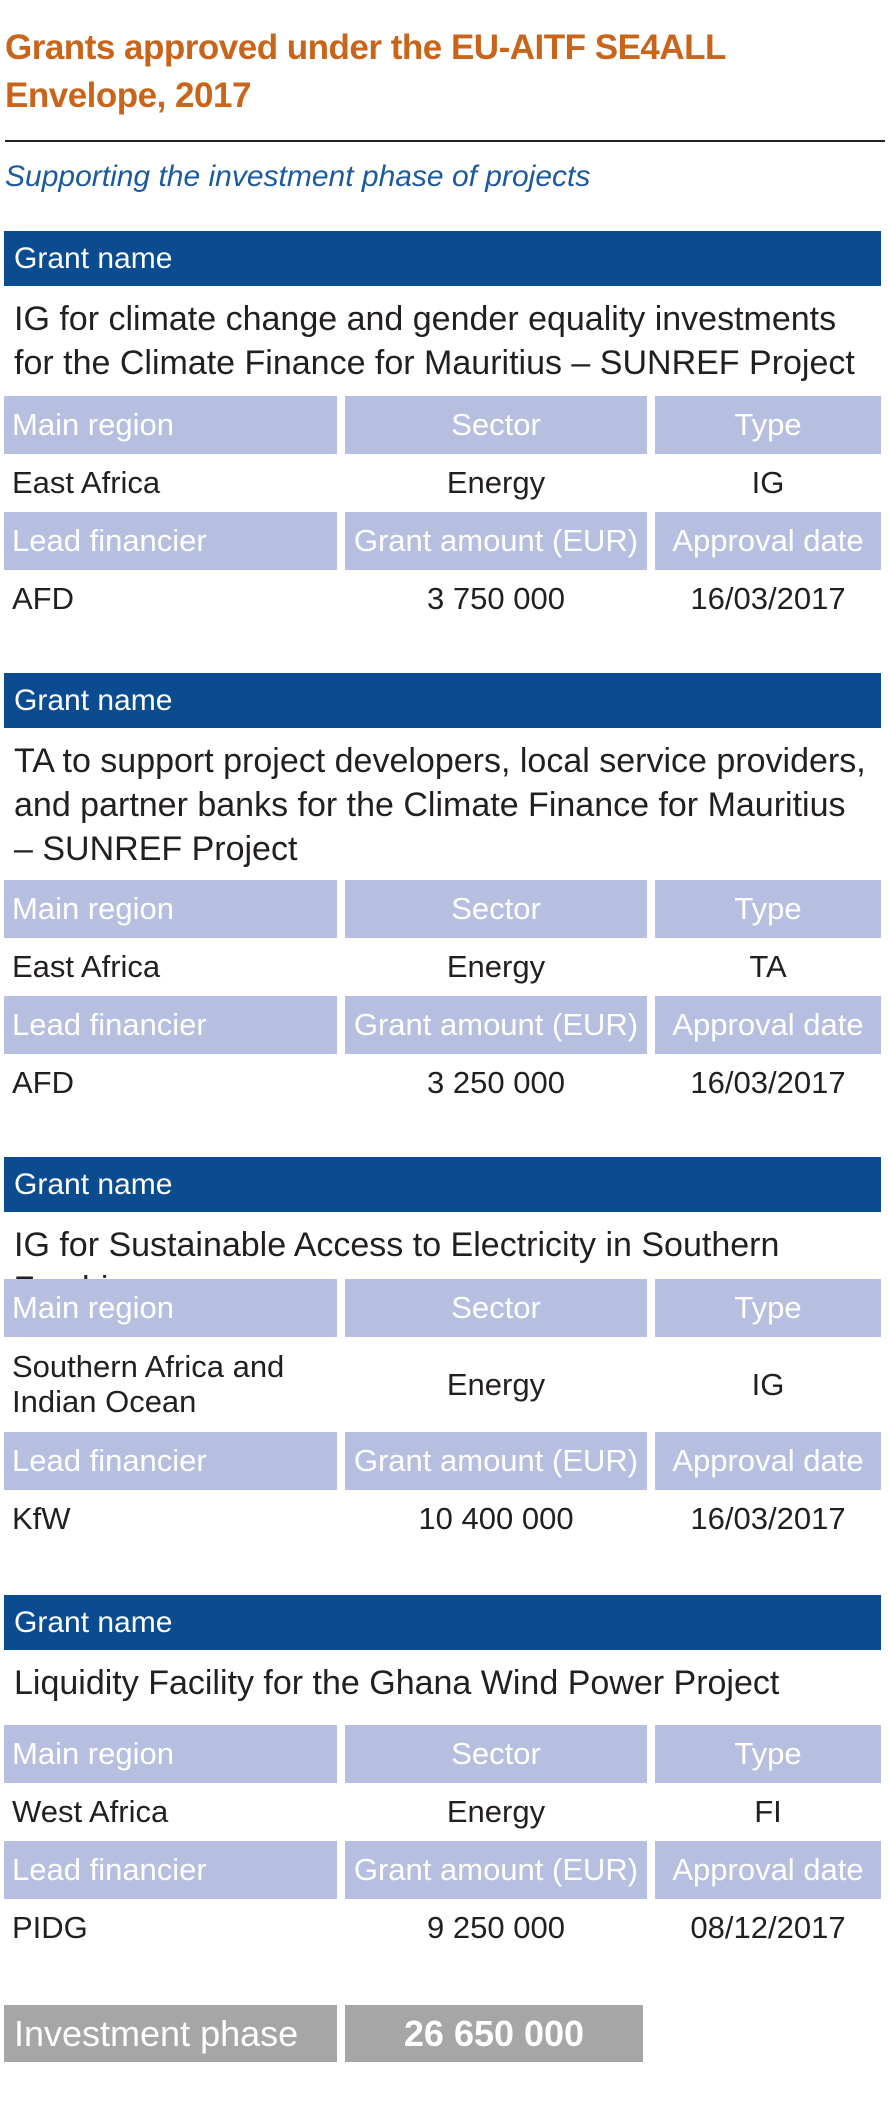 Image resolution: width=888 pixels, height=2119 pixels. I want to click on value-row: PIDG 9 250 000 08/12/2017, so click(442, 1928).